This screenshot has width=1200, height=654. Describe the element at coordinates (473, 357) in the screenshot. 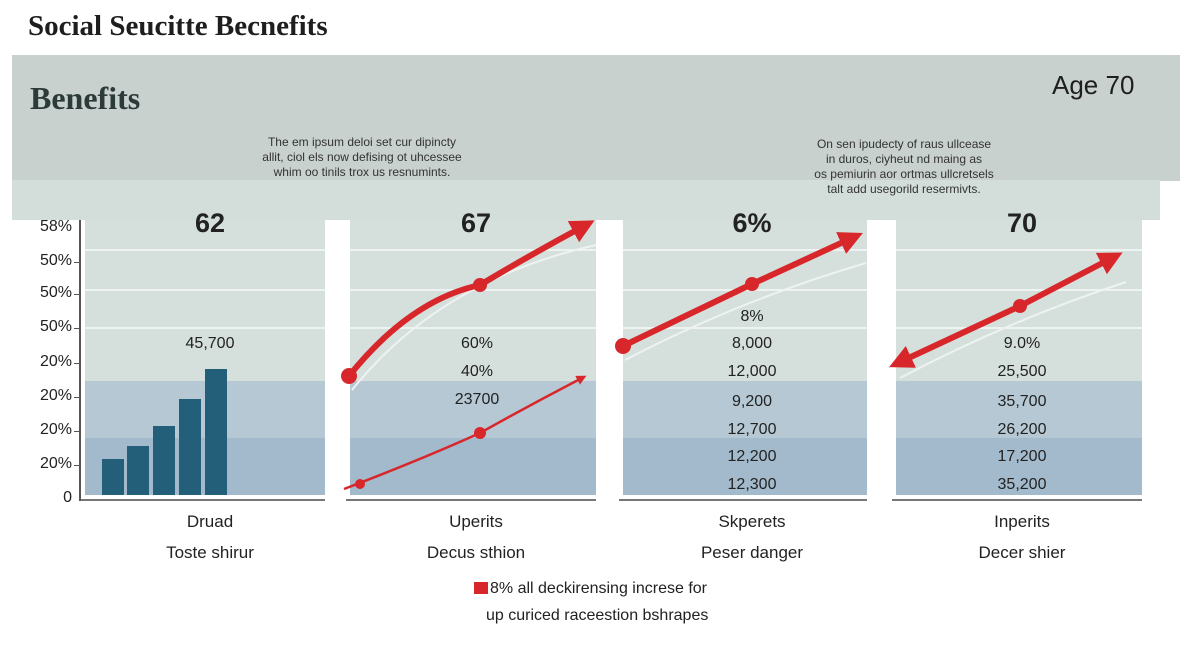

I see `chart-panel` at that location.